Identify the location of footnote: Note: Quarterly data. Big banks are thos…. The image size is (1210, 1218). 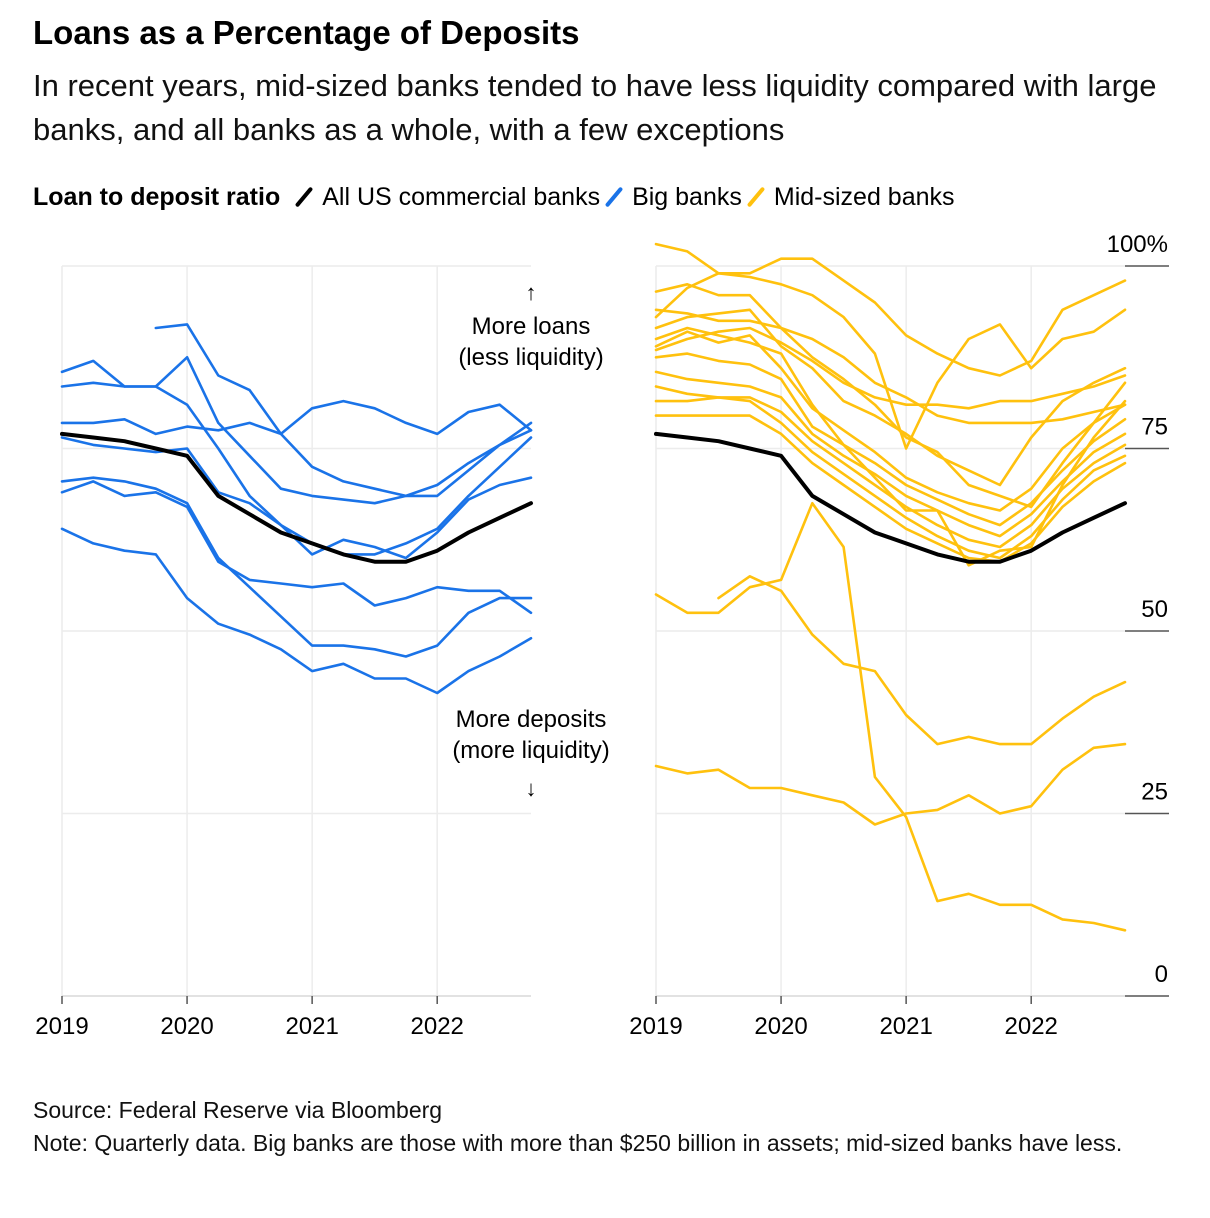
(578, 1143).